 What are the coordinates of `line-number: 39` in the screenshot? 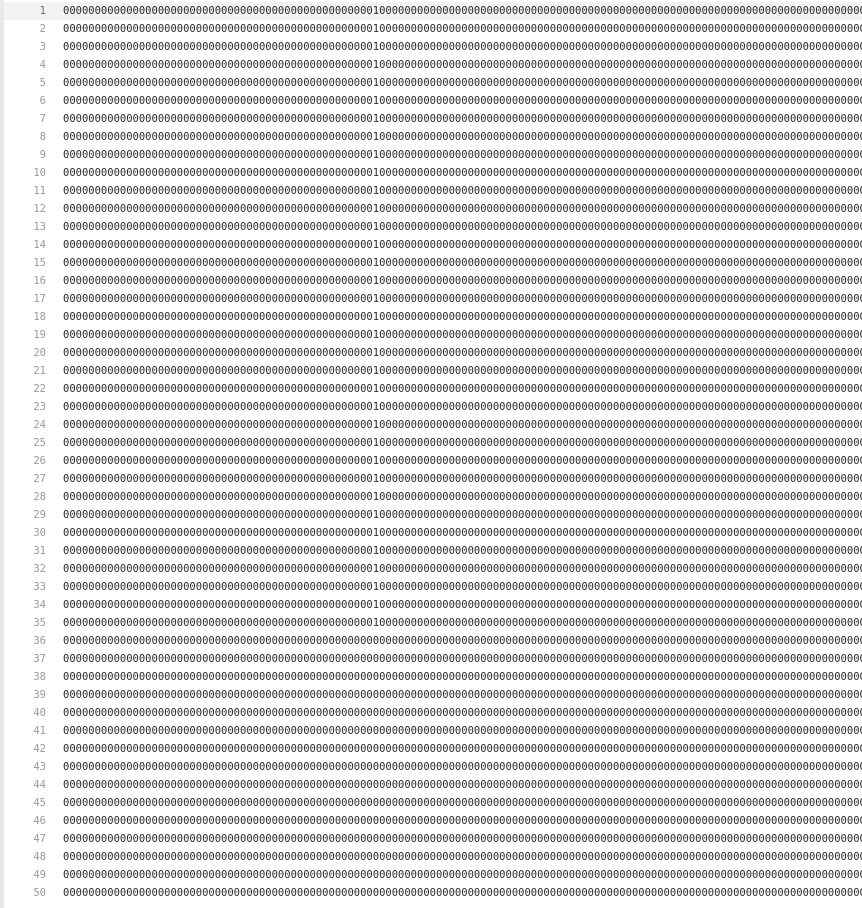 It's located at (39, 695).